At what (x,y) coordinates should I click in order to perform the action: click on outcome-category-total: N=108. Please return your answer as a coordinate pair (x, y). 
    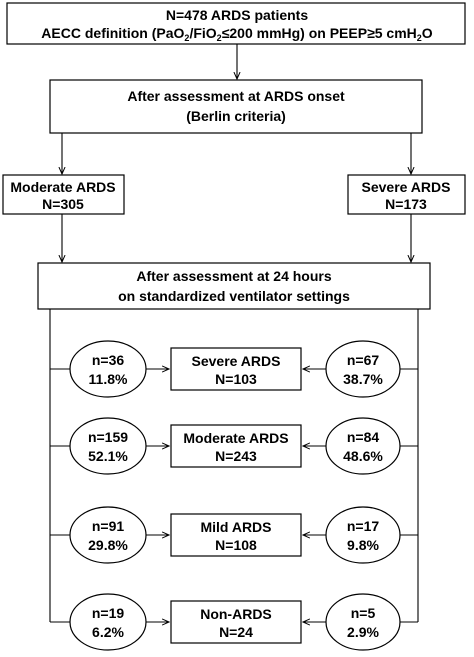
    Looking at the image, I should click on (236, 545).